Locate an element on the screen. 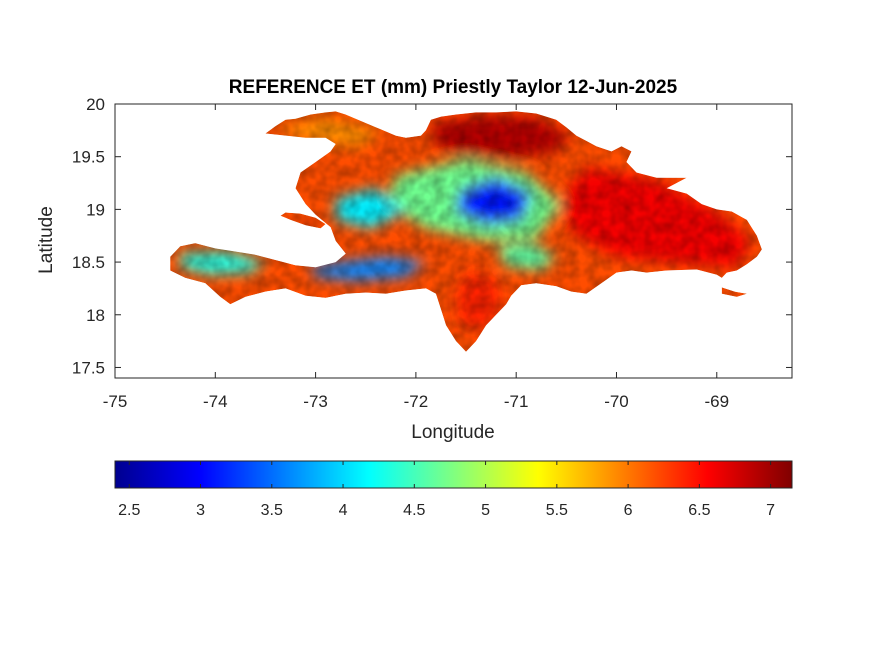 The width and height of the screenshot is (875, 656). y-tick-label: 18 is located at coordinates (95, 315).